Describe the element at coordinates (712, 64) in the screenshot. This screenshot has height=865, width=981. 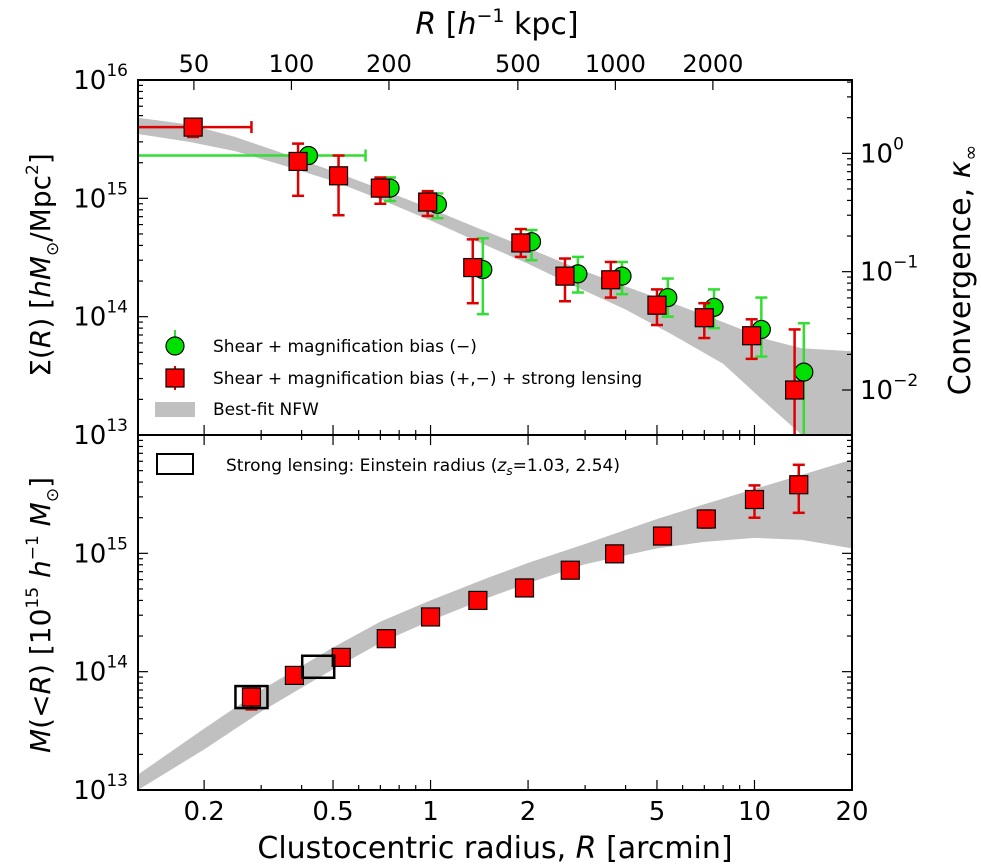
I see `top-tick-label: 2000` at that location.